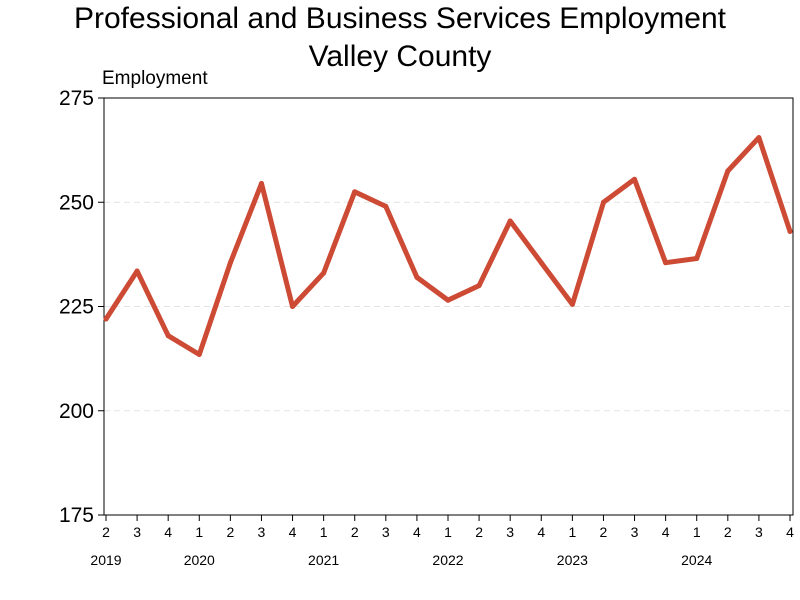 This screenshot has height=600, width=800. I want to click on y-axis: 175 200 225 250 275, so click(81, 307).